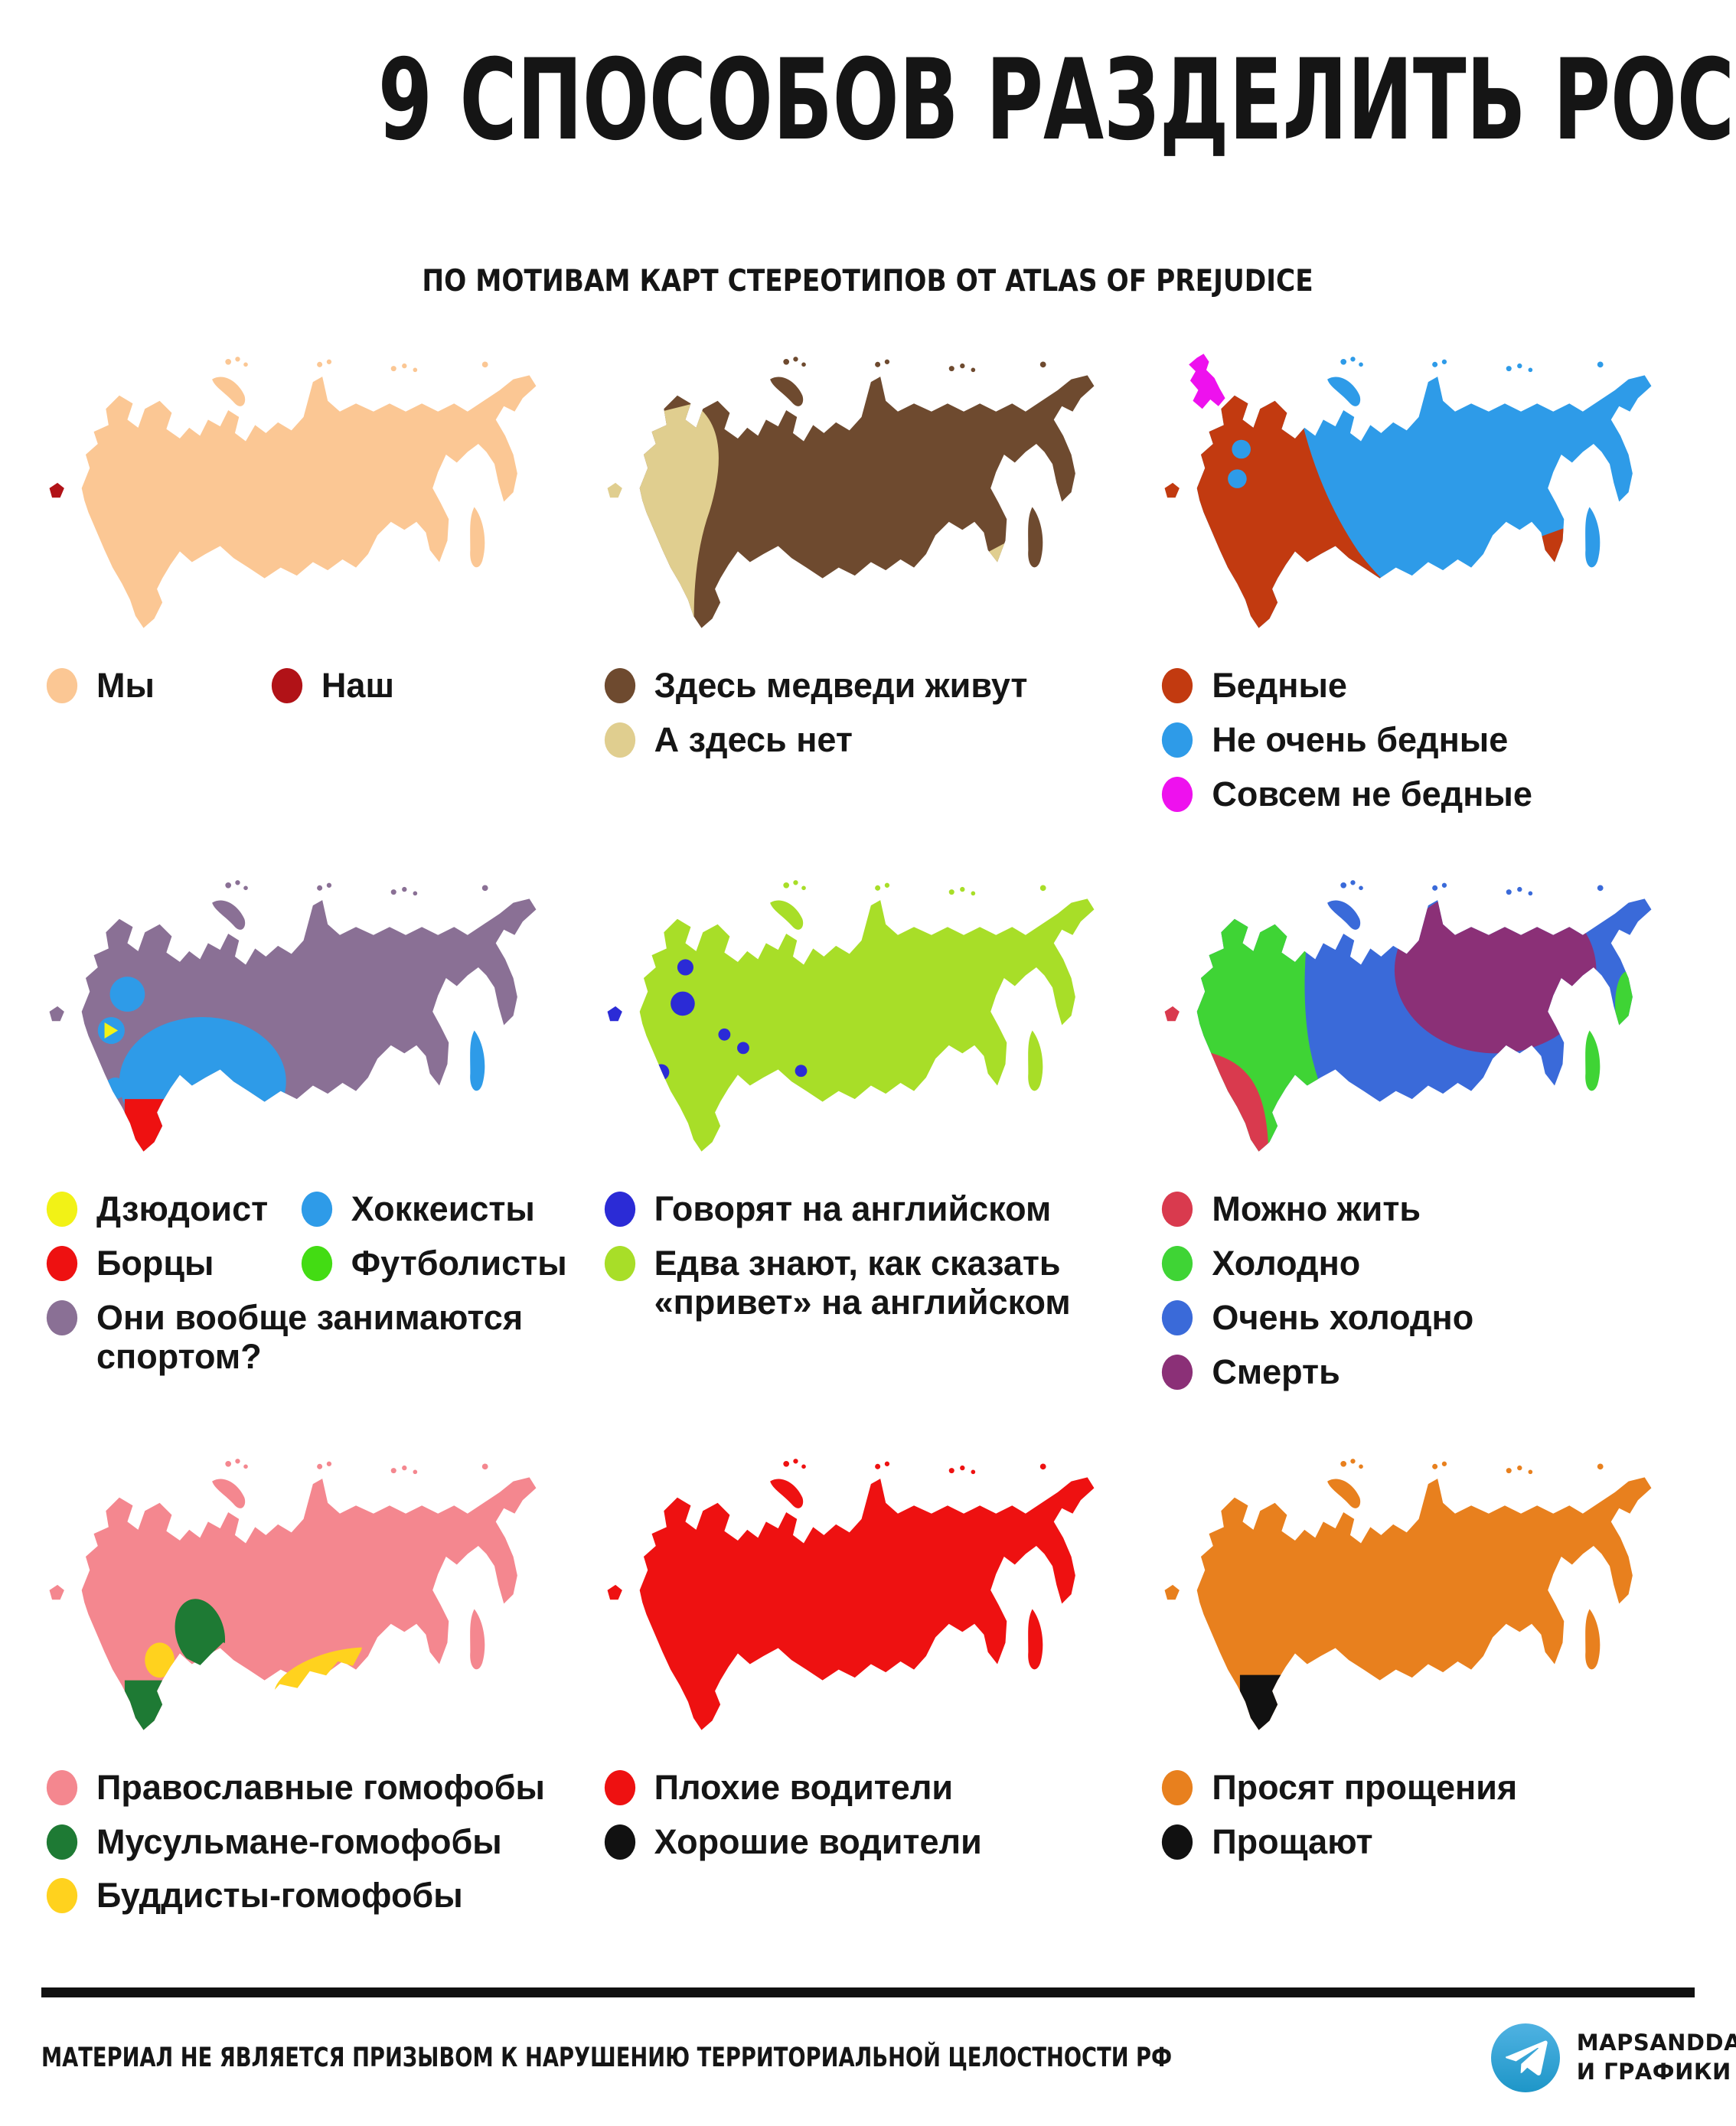  I want to click on legend-label: Мы, so click(125, 685).